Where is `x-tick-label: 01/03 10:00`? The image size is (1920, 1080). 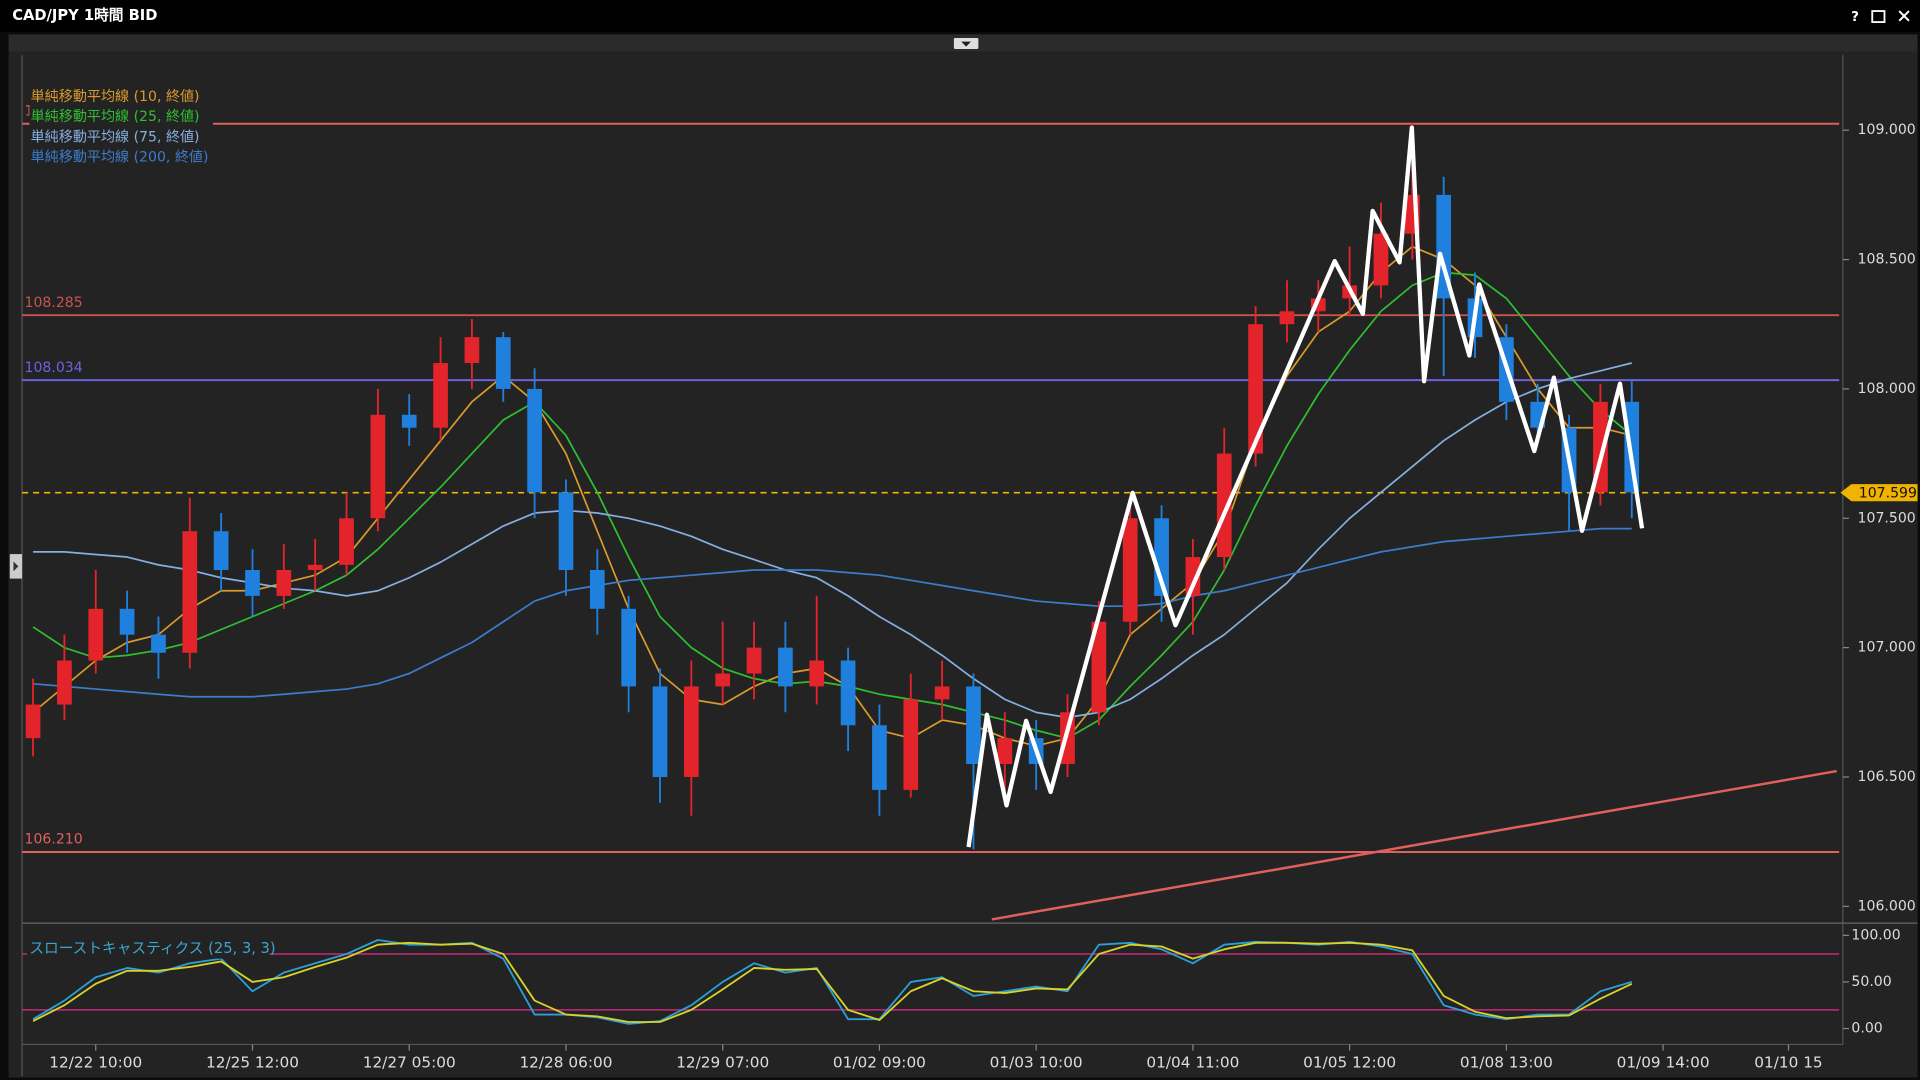 x-tick-label: 01/03 10:00 is located at coordinates (1036, 1062).